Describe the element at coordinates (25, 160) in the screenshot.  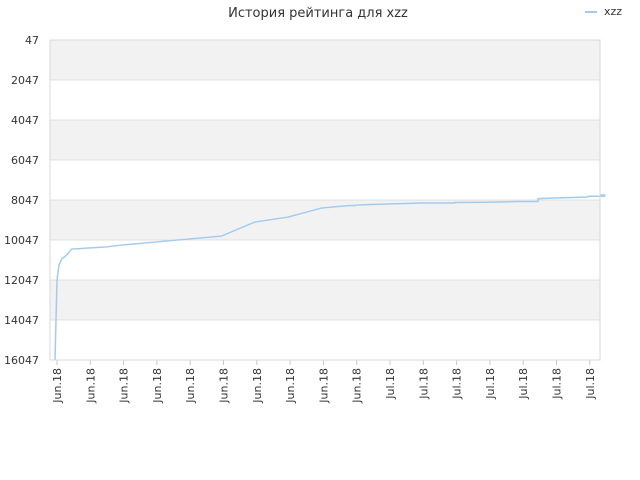
I see `y-tick-label: 6047` at that location.